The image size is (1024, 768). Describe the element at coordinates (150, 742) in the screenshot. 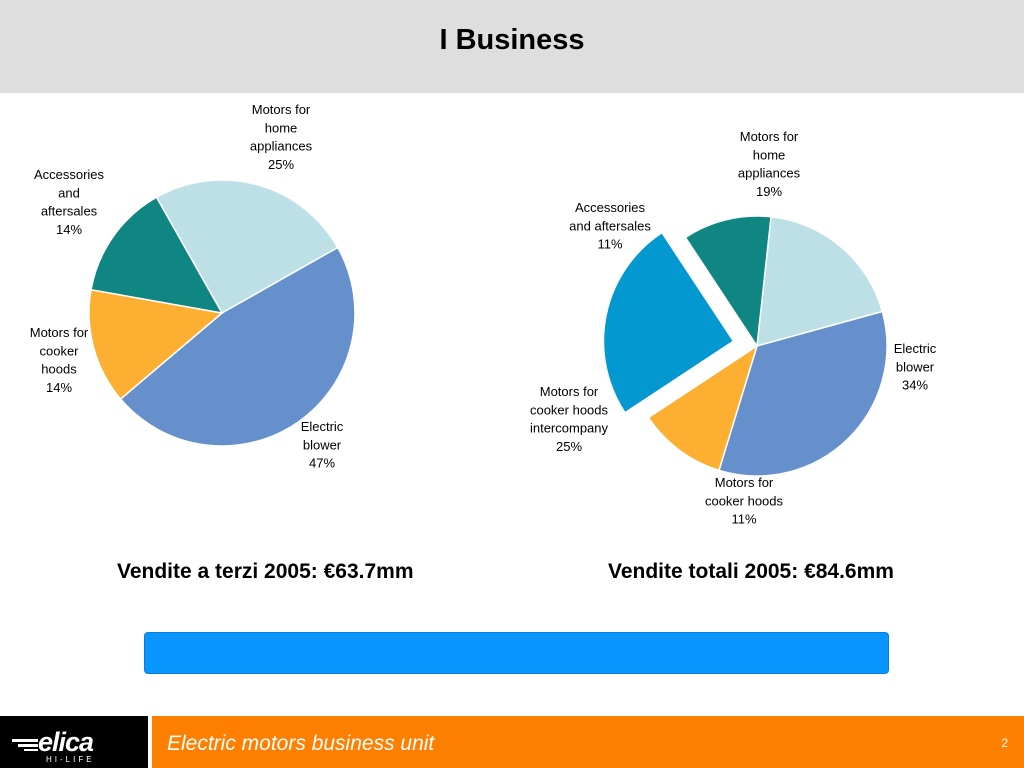

I see `footer-separator` at that location.